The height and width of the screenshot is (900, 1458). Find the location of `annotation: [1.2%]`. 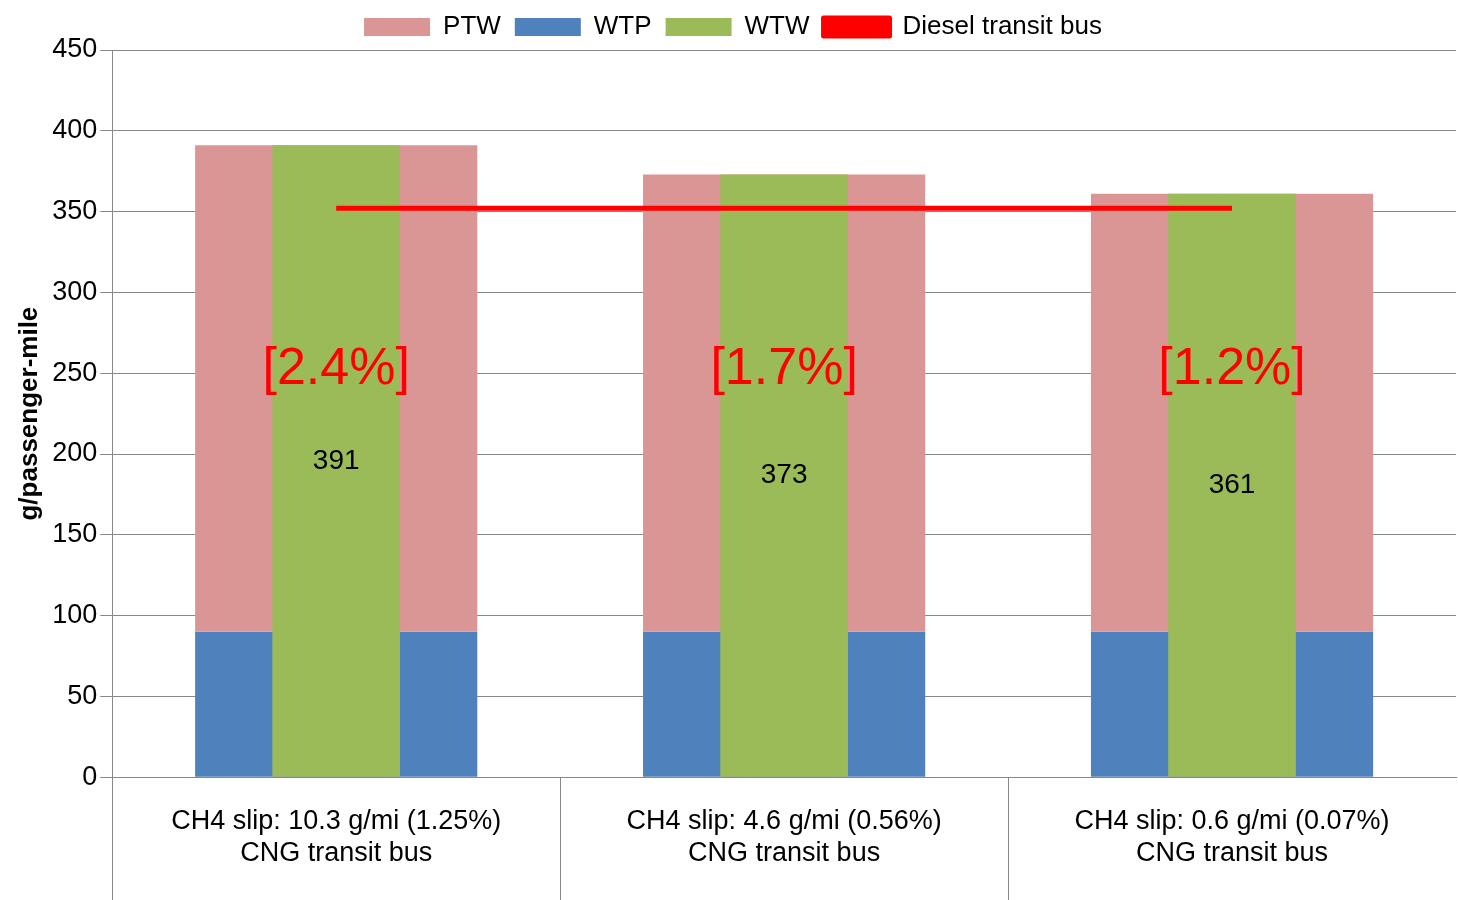

annotation: [1.2%] is located at coordinates (1232, 366).